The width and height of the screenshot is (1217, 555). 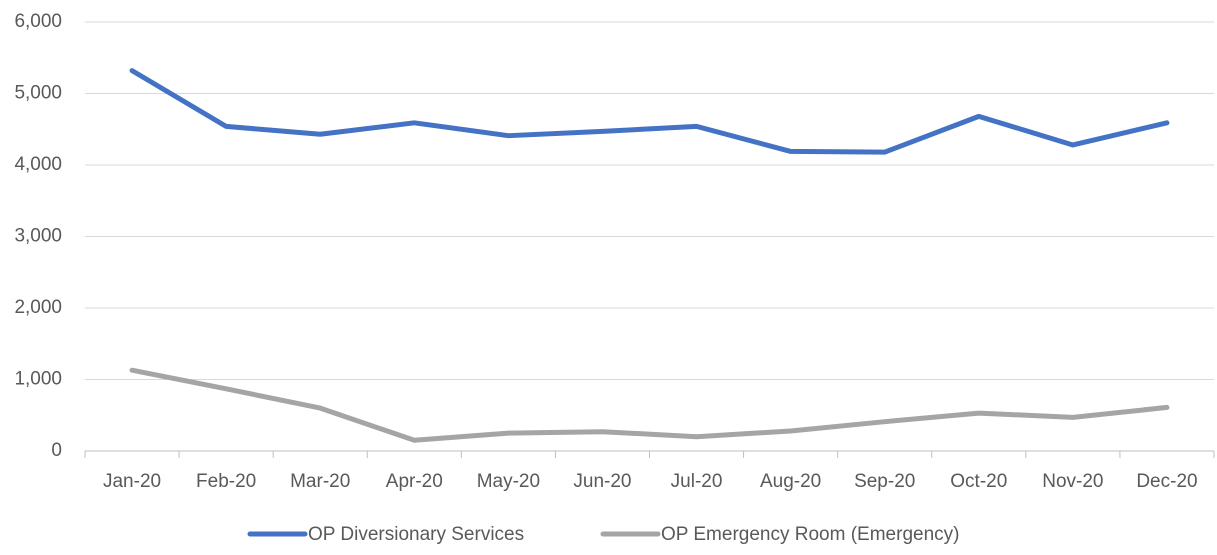 I want to click on x-tick-label: Apr-20, so click(x=414, y=481).